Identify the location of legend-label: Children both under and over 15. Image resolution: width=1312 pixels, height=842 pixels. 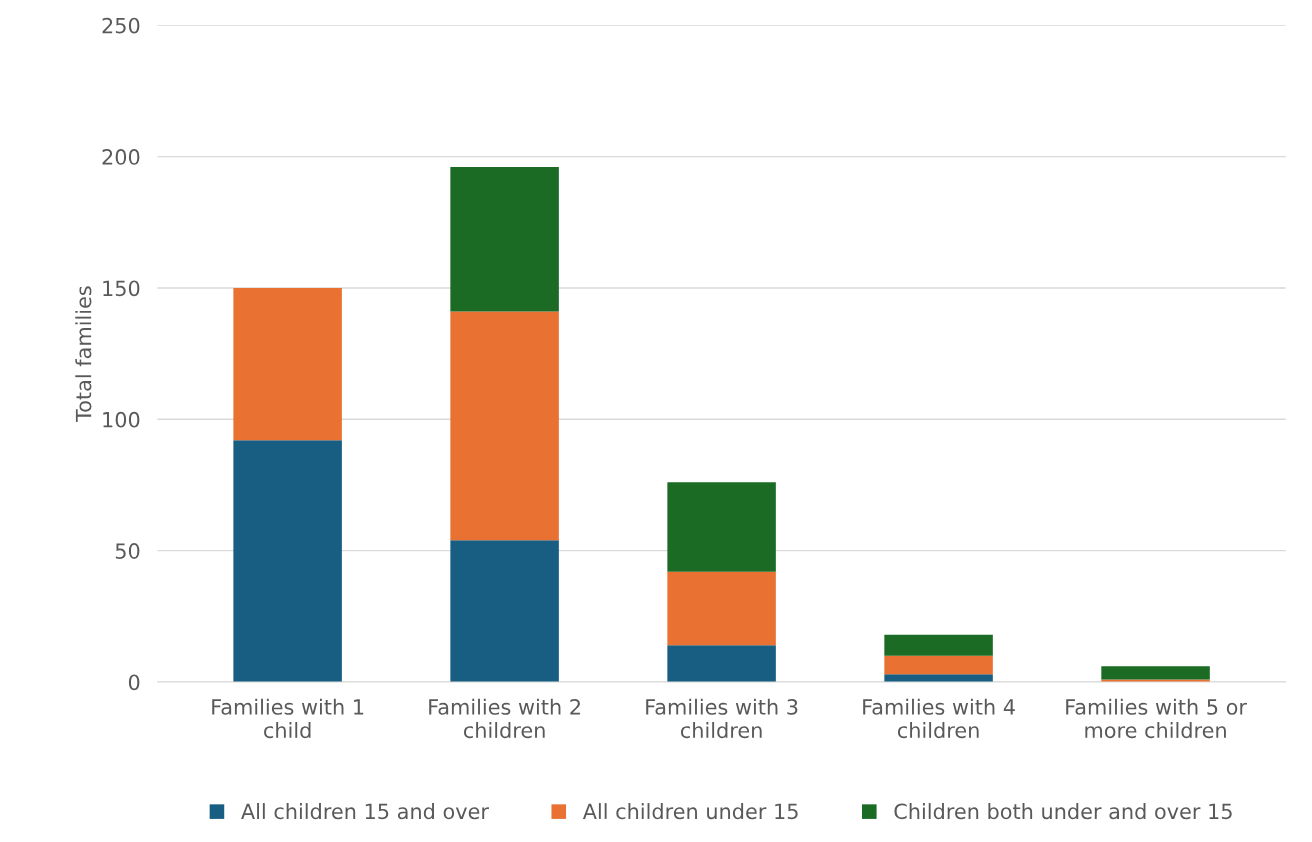
(1063, 811).